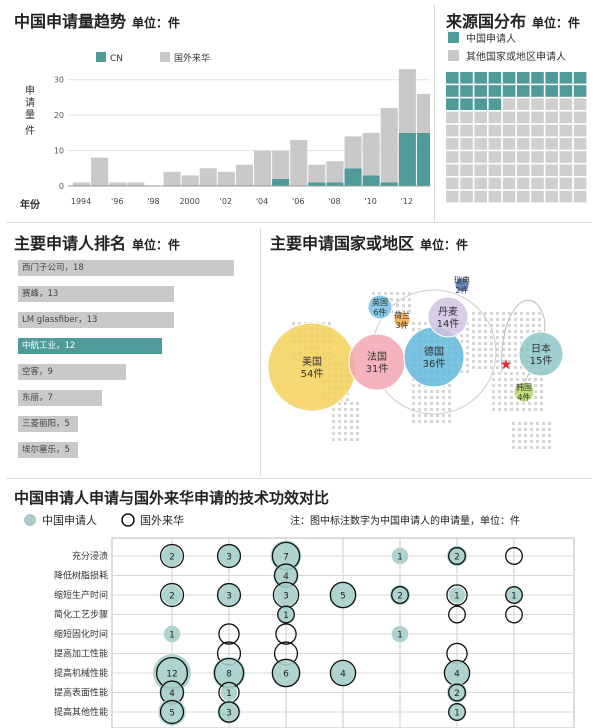  What do you see at coordinates (96, 294) in the screenshot?
I see `ranking-bar: 赛峰，13` at bounding box center [96, 294].